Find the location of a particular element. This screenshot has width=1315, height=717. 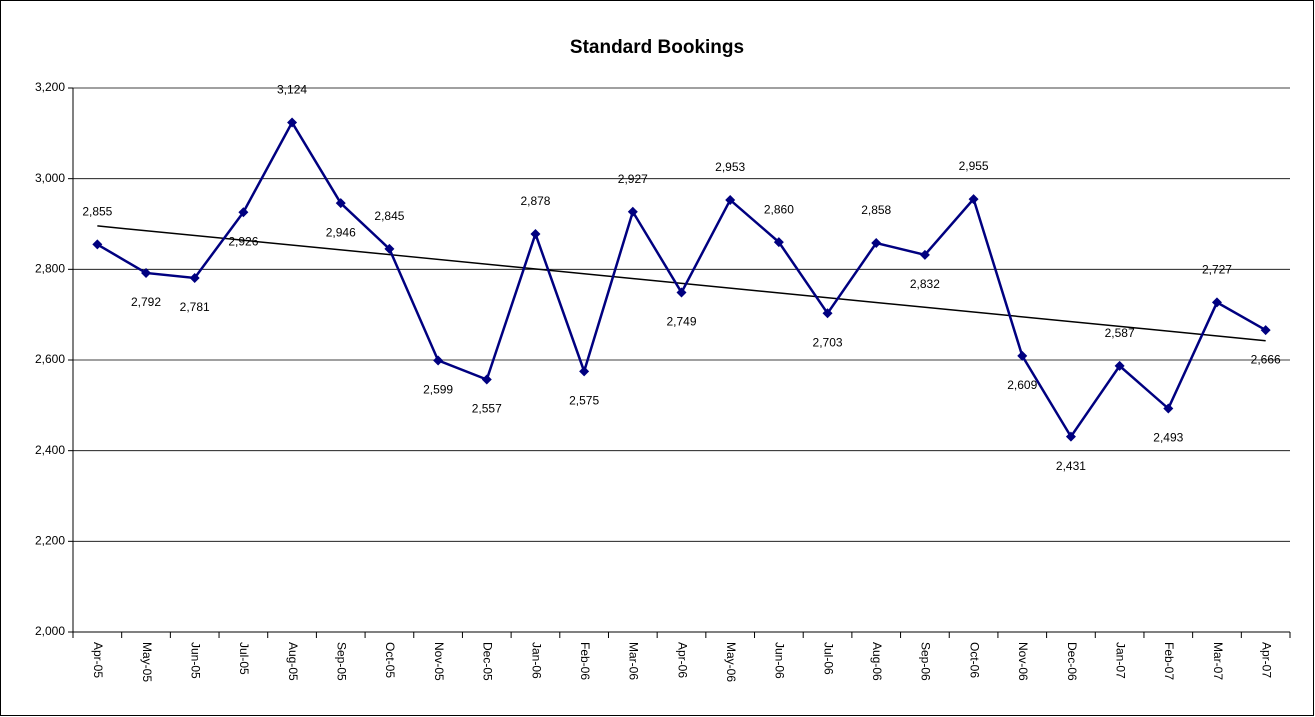

data-label: 2,946 is located at coordinates (341, 232).